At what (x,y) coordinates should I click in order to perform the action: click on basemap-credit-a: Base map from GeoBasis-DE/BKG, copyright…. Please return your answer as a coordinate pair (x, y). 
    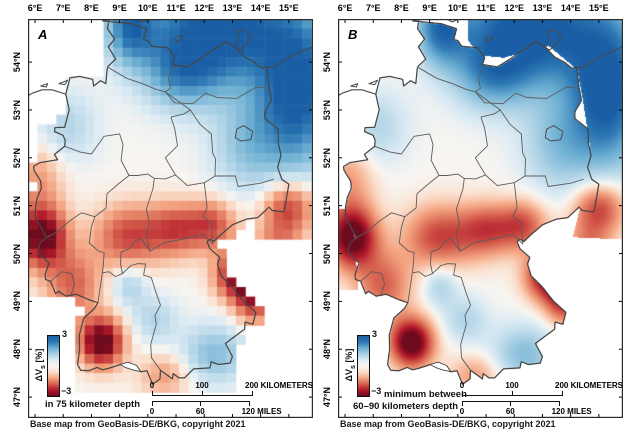
    Looking at the image, I should click on (138, 424).